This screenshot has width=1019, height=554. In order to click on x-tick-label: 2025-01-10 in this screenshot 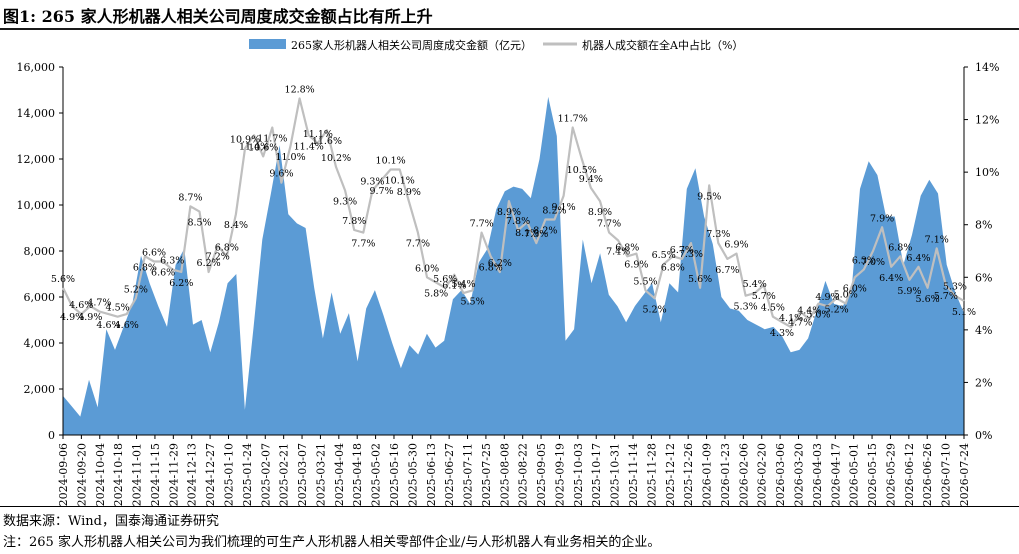, I will do `click(228, 474)`.